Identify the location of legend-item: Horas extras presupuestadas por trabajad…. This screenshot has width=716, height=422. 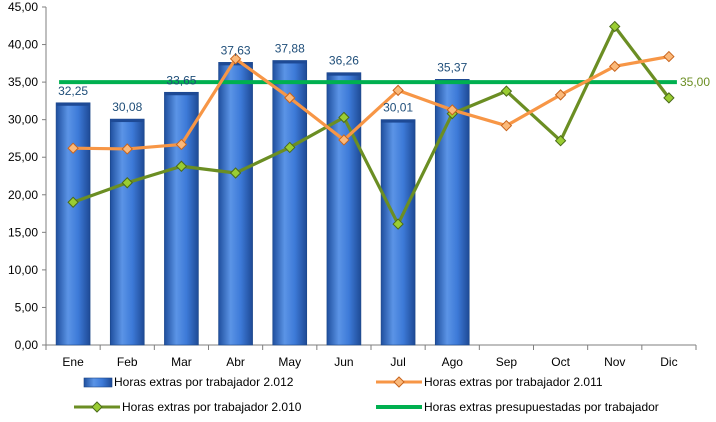
(517, 407).